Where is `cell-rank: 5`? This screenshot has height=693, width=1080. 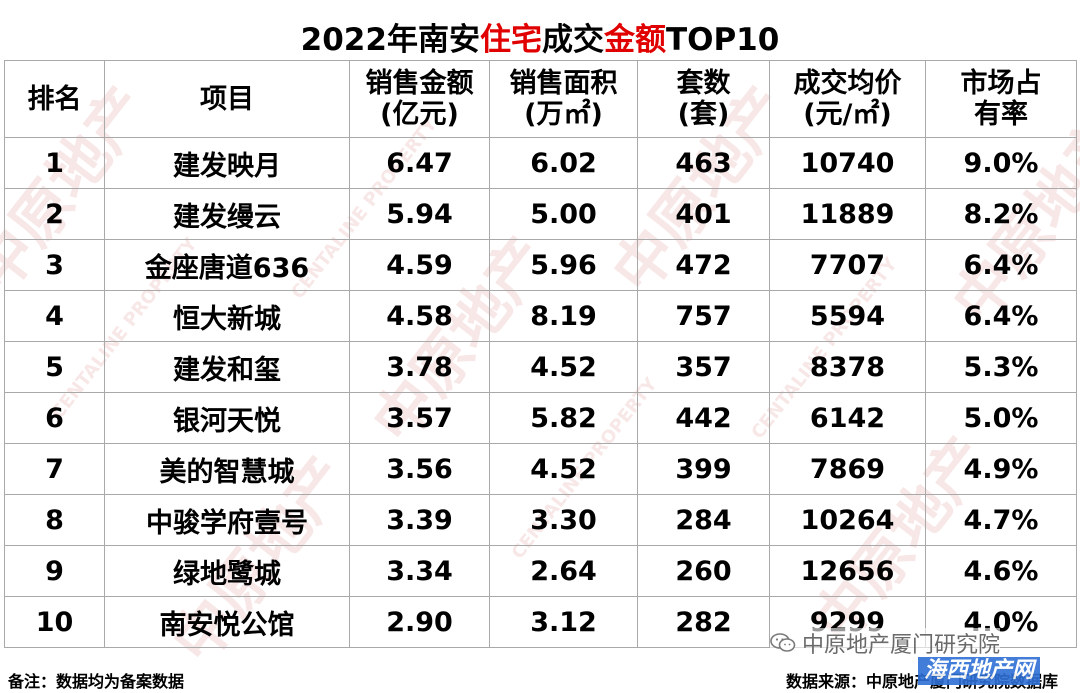
cell-rank: 5 is located at coordinates (54, 367).